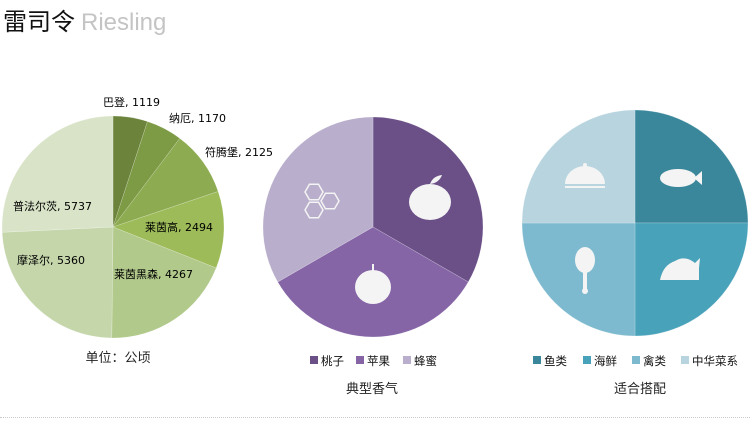 This screenshot has width=750, height=433. What do you see at coordinates (373, 284) in the screenshot?
I see `apple-icon` at bounding box center [373, 284].